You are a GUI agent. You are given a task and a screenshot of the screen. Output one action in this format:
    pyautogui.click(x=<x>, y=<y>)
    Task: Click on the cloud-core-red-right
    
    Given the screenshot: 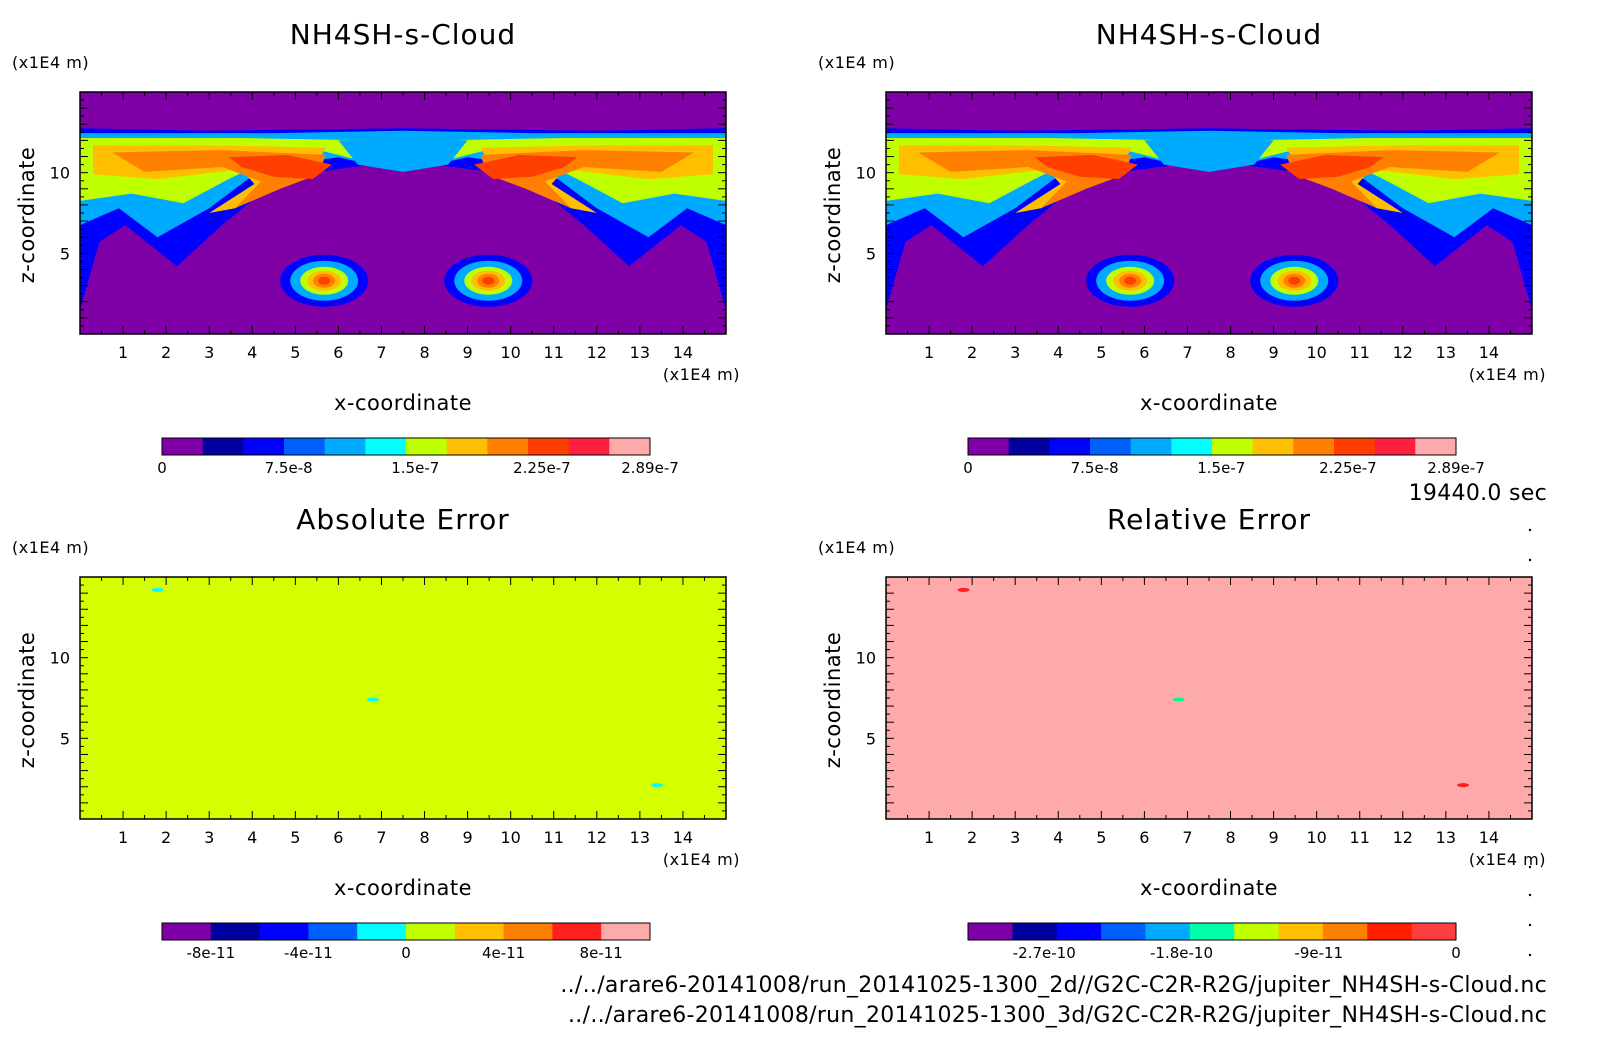 What is the action you would take?
    pyautogui.click(x=526, y=167)
    